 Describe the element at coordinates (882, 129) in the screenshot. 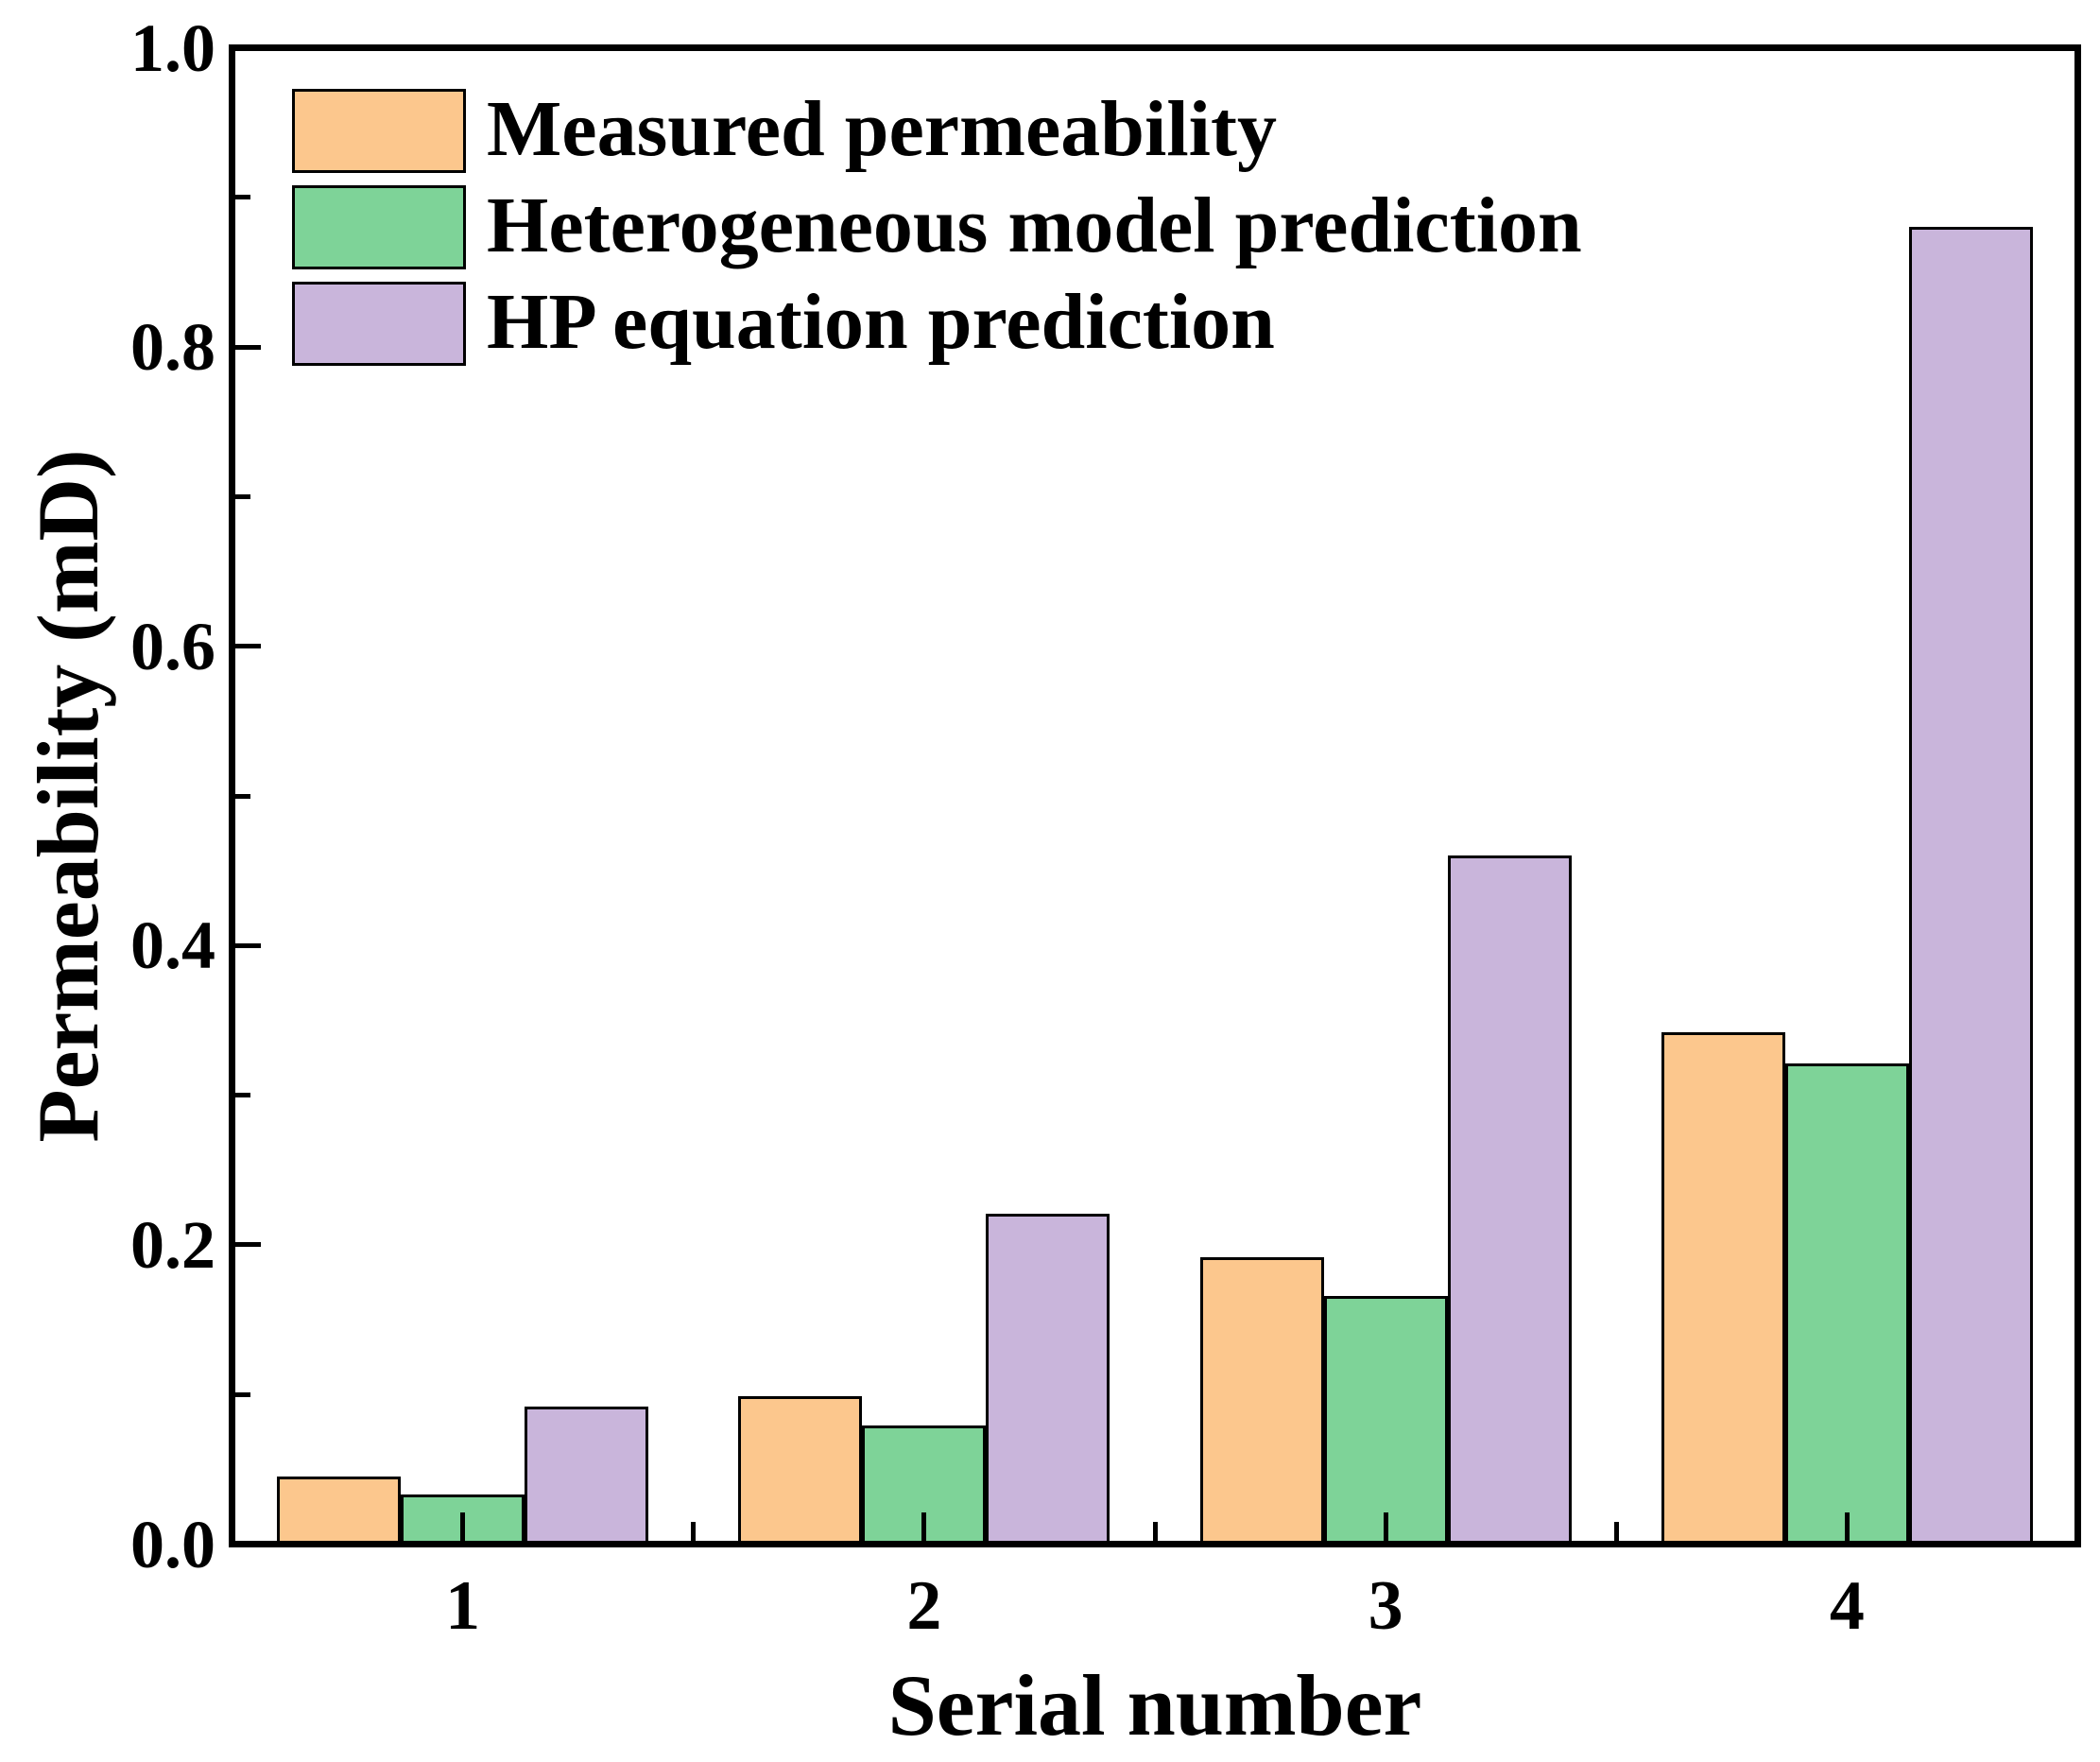

I see `legend-label: Measured permeability` at that location.